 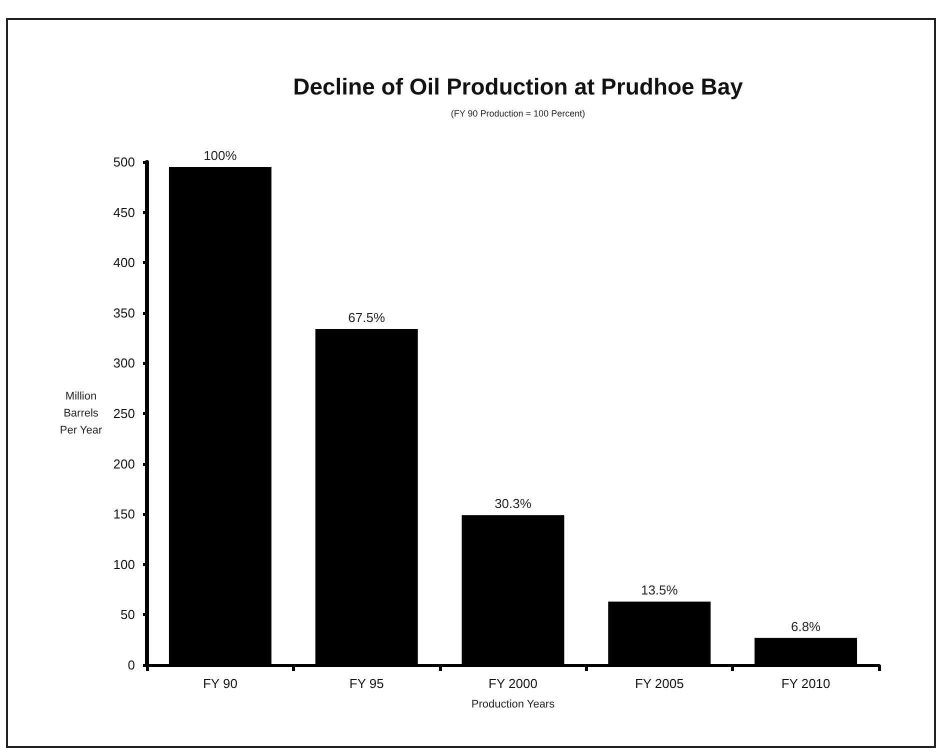 I want to click on annotation: 67.5%, so click(x=367, y=317).